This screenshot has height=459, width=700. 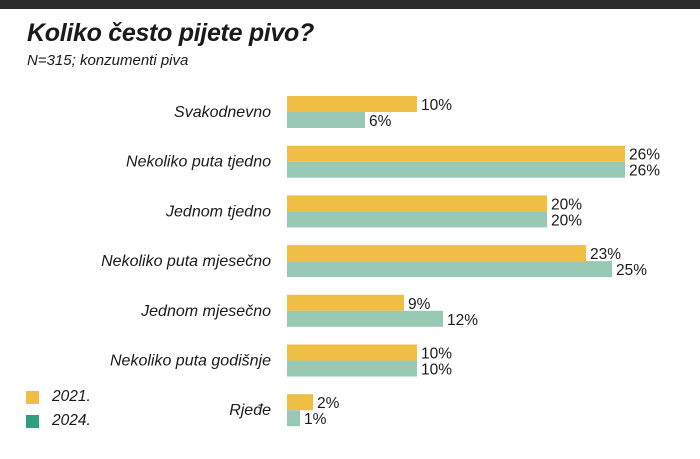 I want to click on value-label-2021-cat-2: 20%, so click(x=566, y=204).